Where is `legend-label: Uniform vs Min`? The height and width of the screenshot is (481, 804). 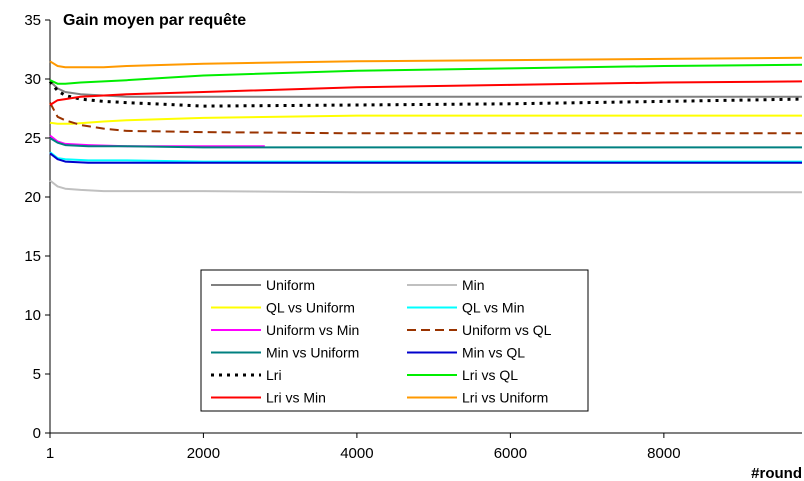 legend-label: Uniform vs Min is located at coordinates (312, 330).